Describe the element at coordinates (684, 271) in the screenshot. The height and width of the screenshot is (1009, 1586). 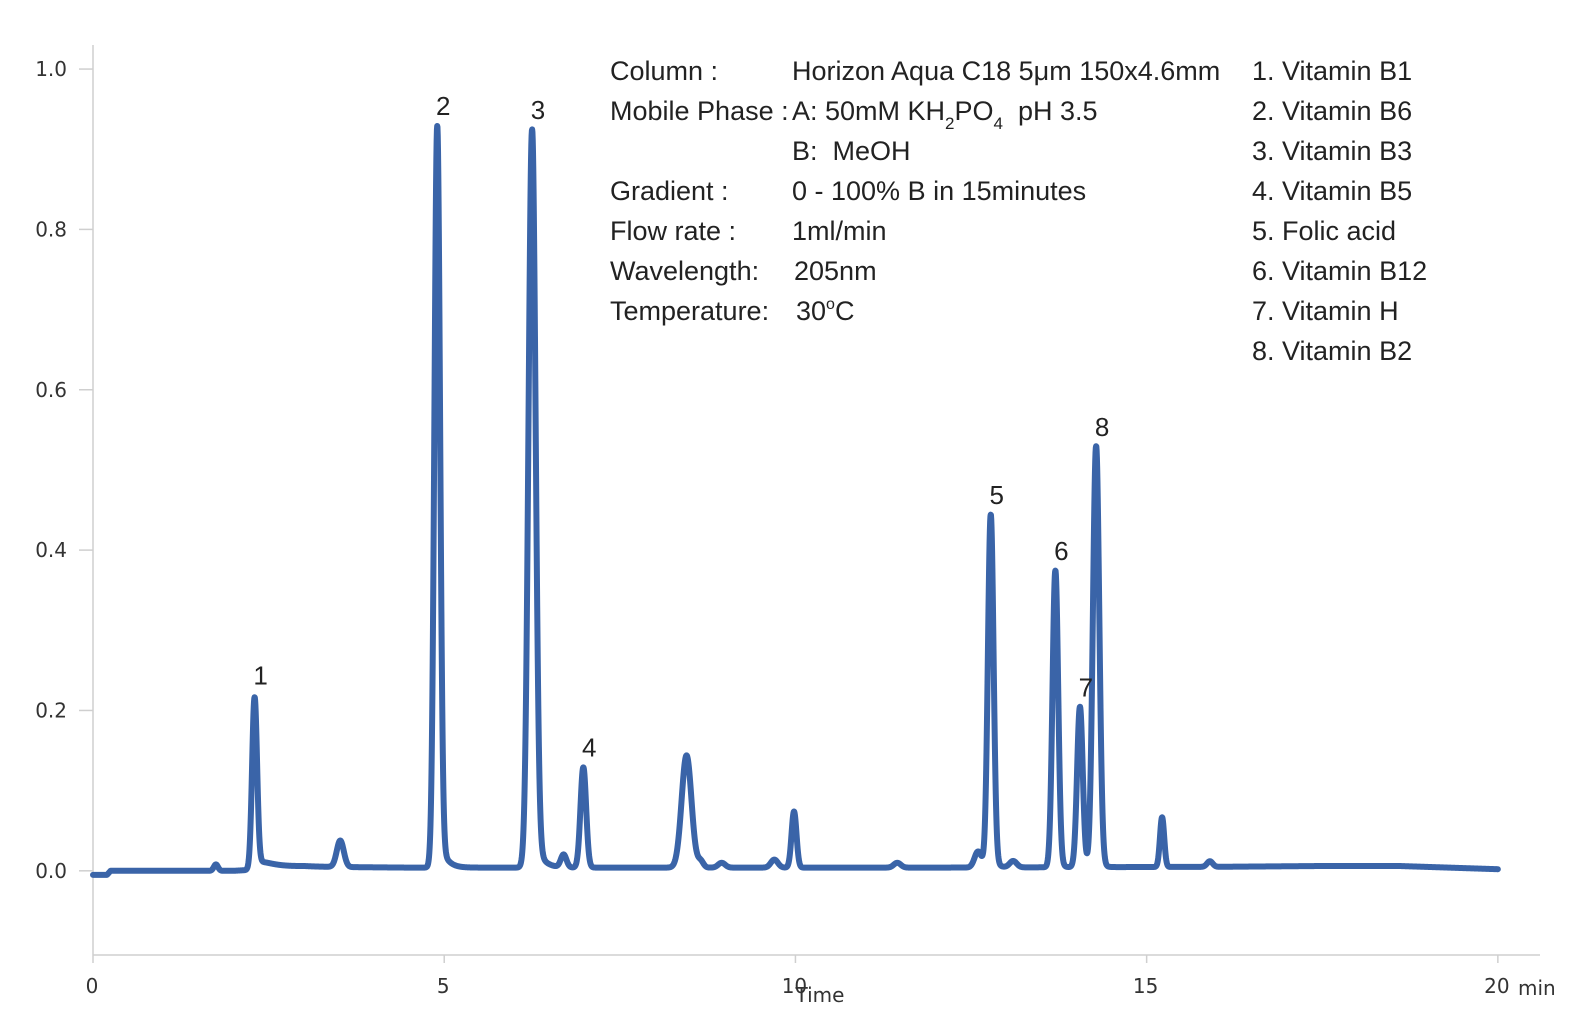
I see `condition-wavelength-key: Wavelength:` at that location.